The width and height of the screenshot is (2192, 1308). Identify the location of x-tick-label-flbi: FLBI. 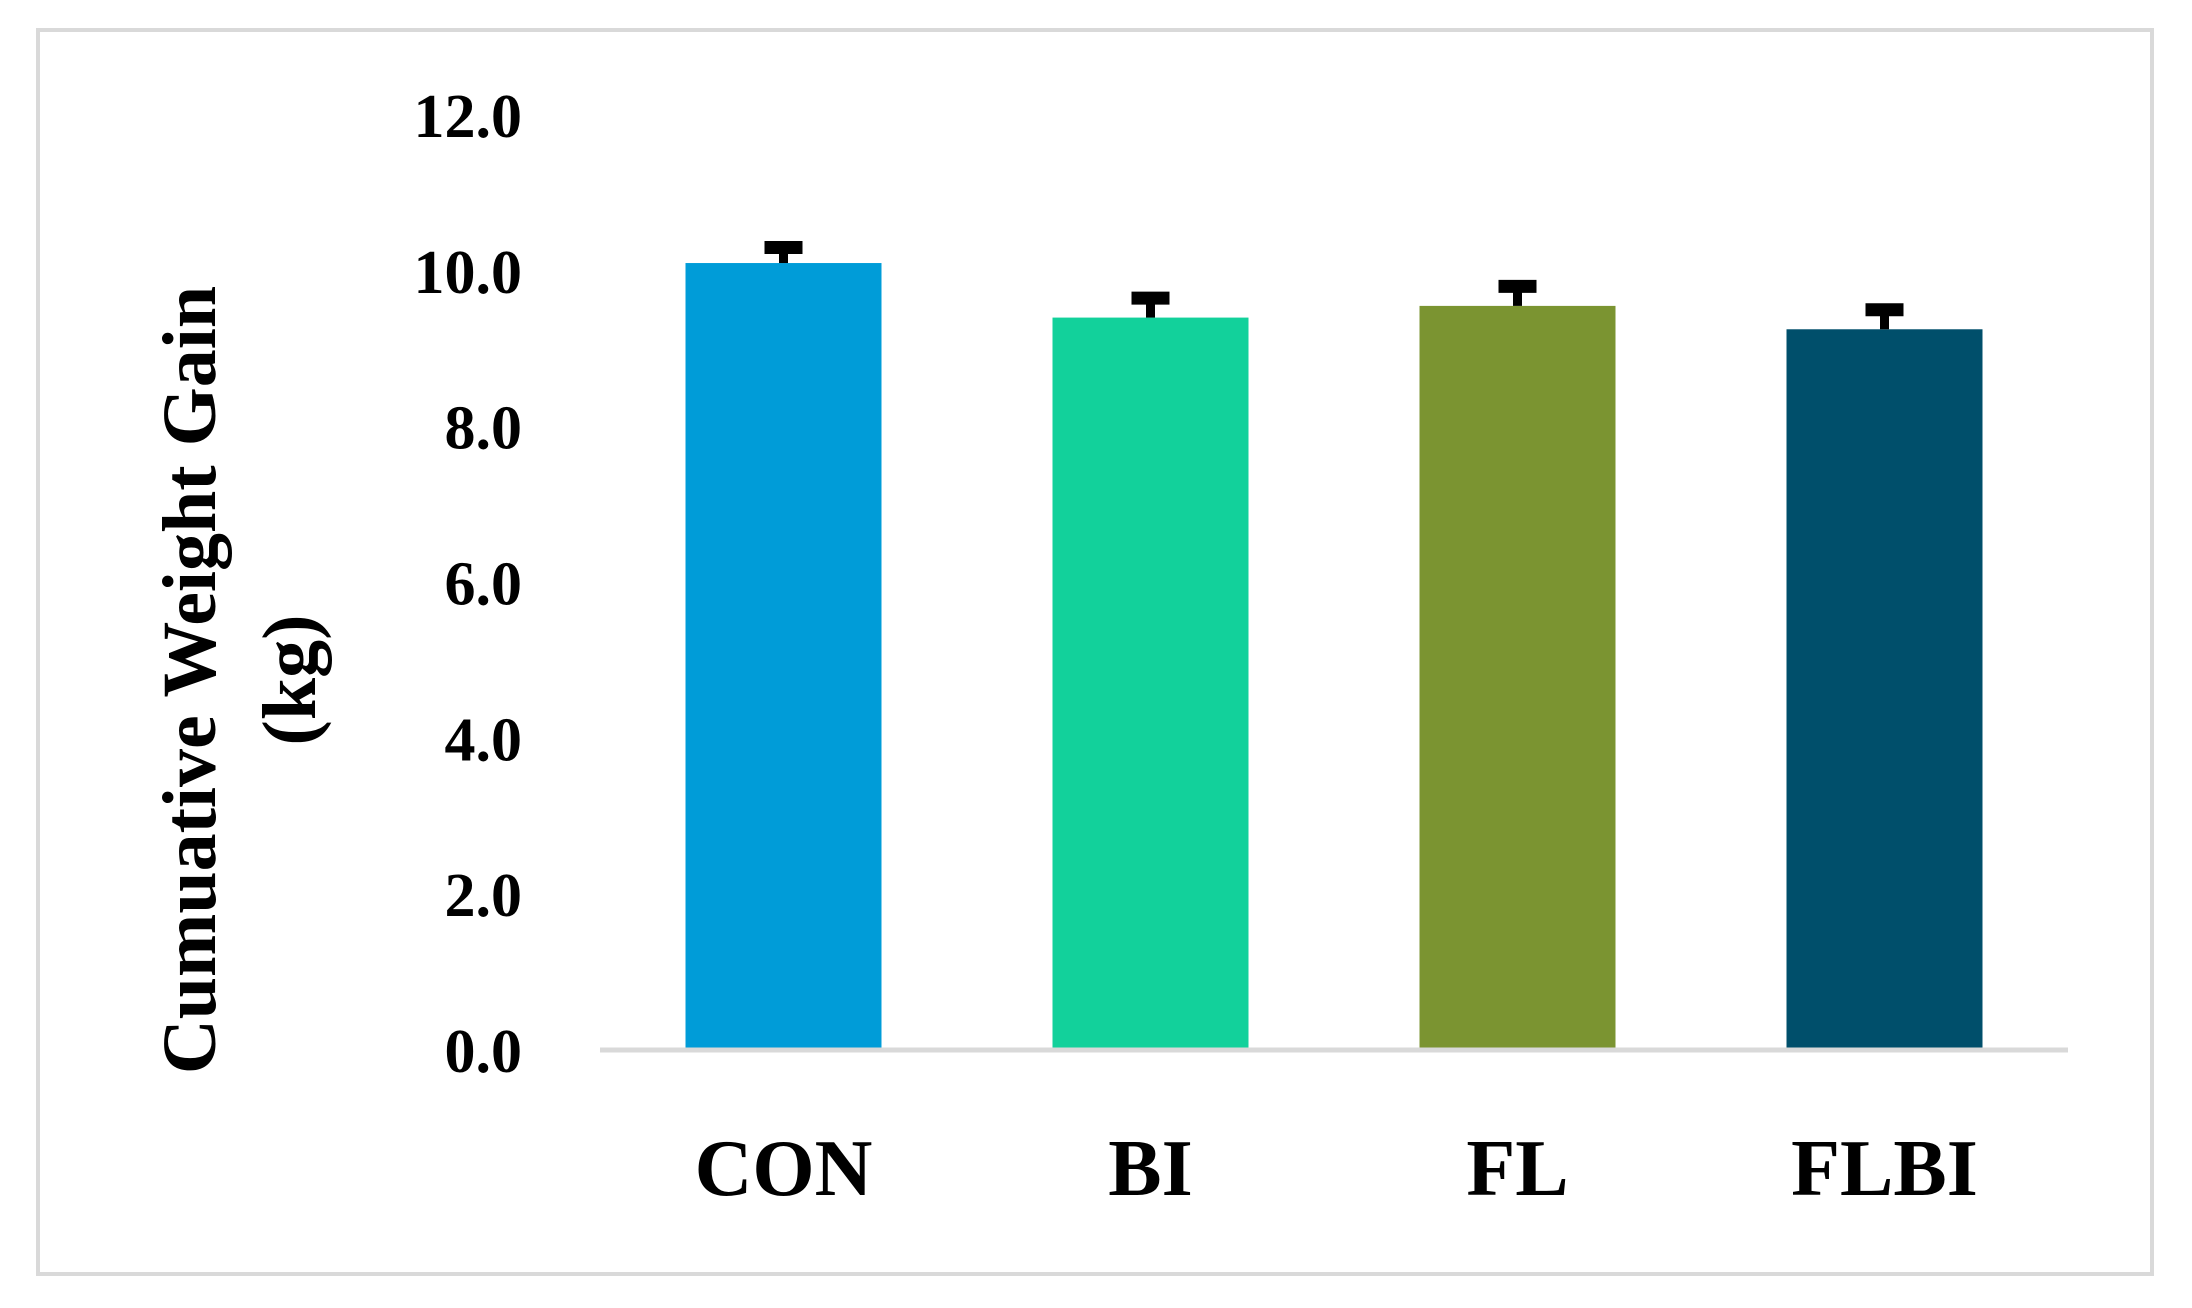
(1884, 1169).